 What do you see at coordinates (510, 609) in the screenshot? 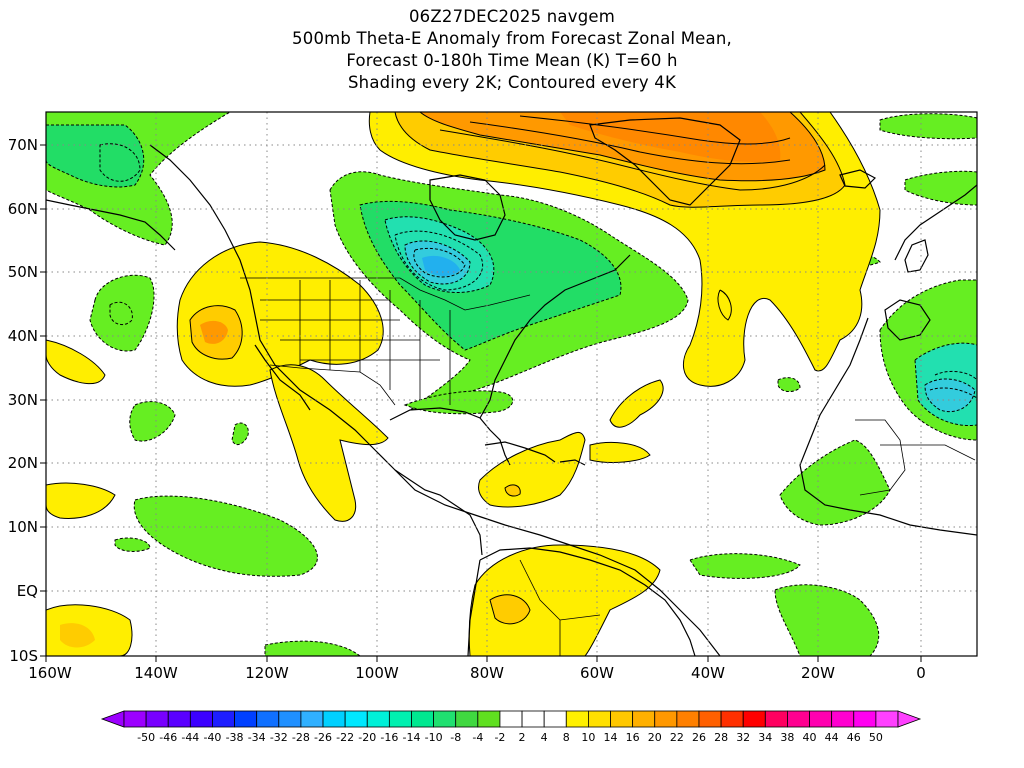
I see `south-america-gold` at bounding box center [510, 609].